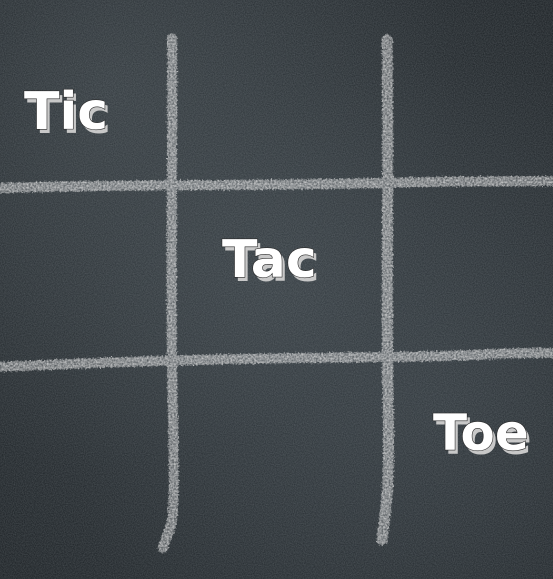 This screenshot has width=553, height=579. I want to click on cell-bottom-right: Toe Toe, so click(482, 434).